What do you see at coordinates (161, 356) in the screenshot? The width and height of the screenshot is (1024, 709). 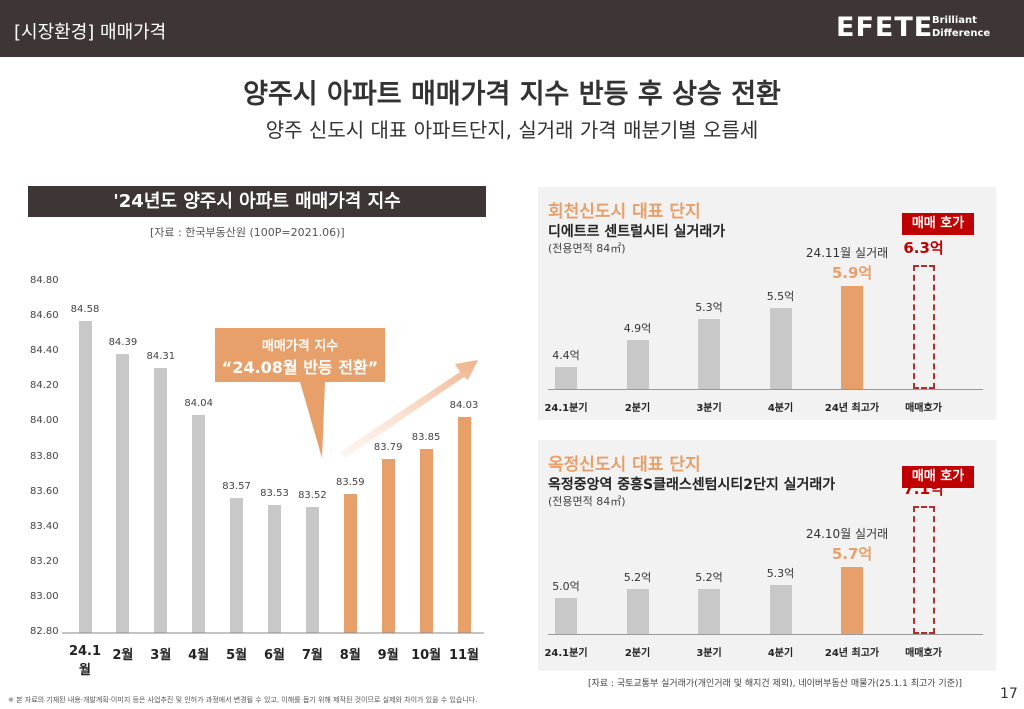 I see `bar-value-label: 84.31` at bounding box center [161, 356].